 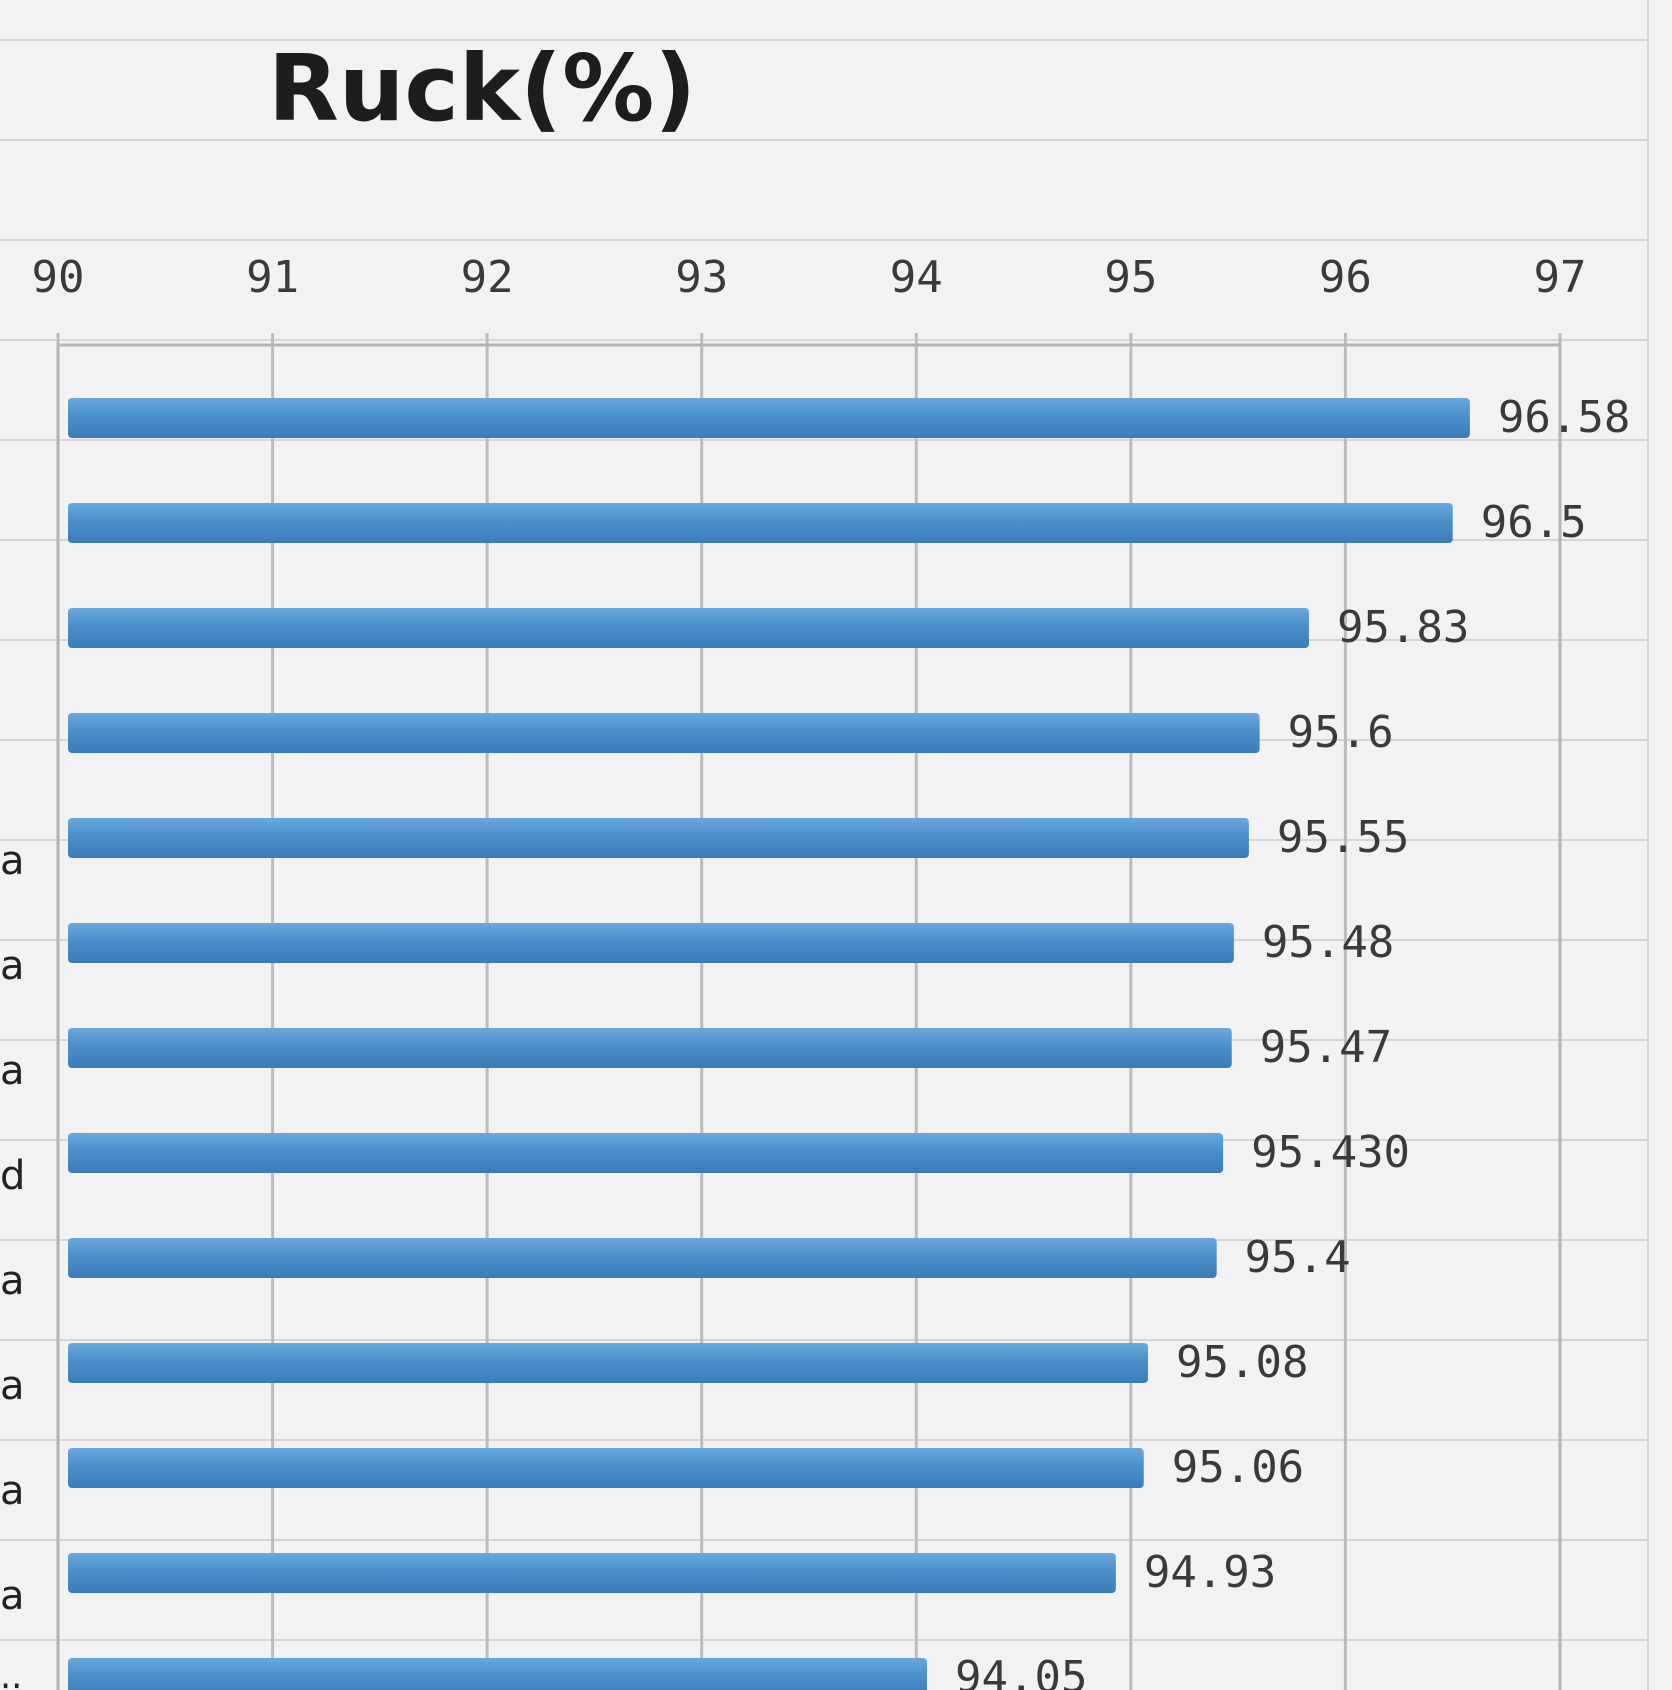 I want to click on data-label: 95.47, so click(x=1326, y=1047).